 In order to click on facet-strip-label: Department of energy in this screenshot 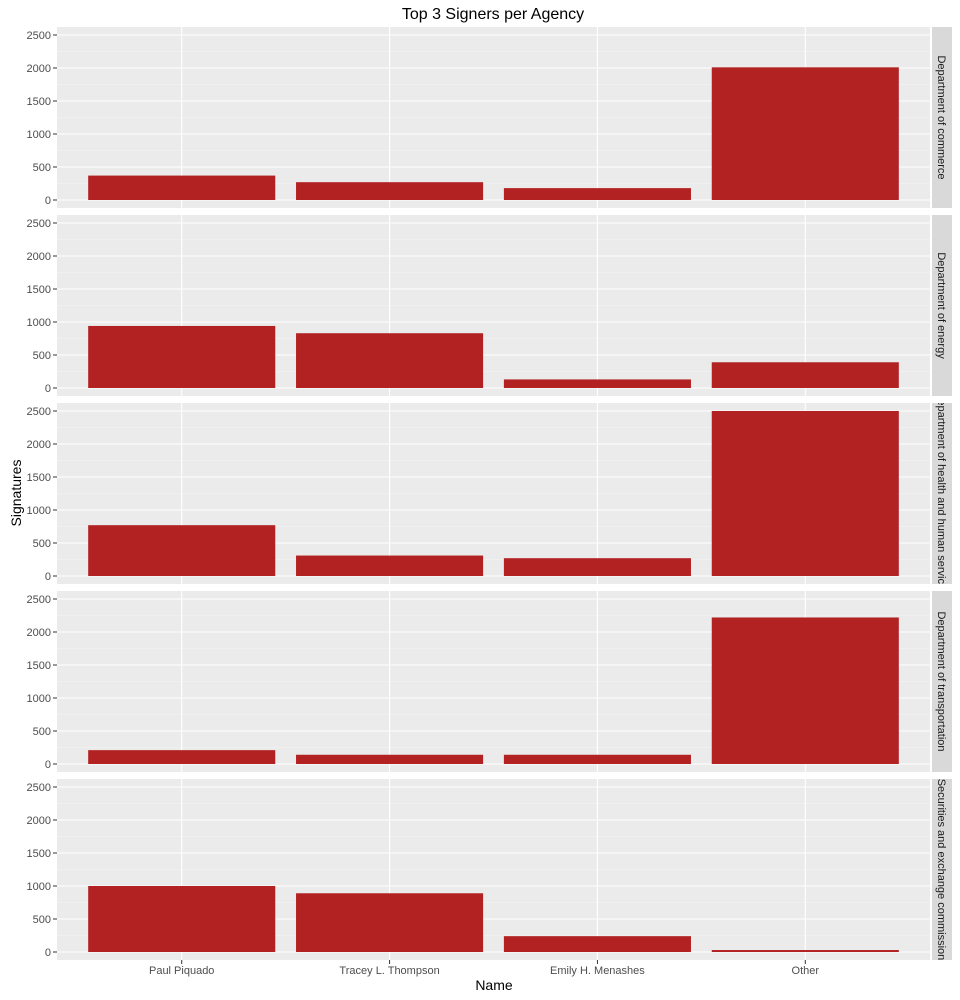, I will do `click(941, 305)`.